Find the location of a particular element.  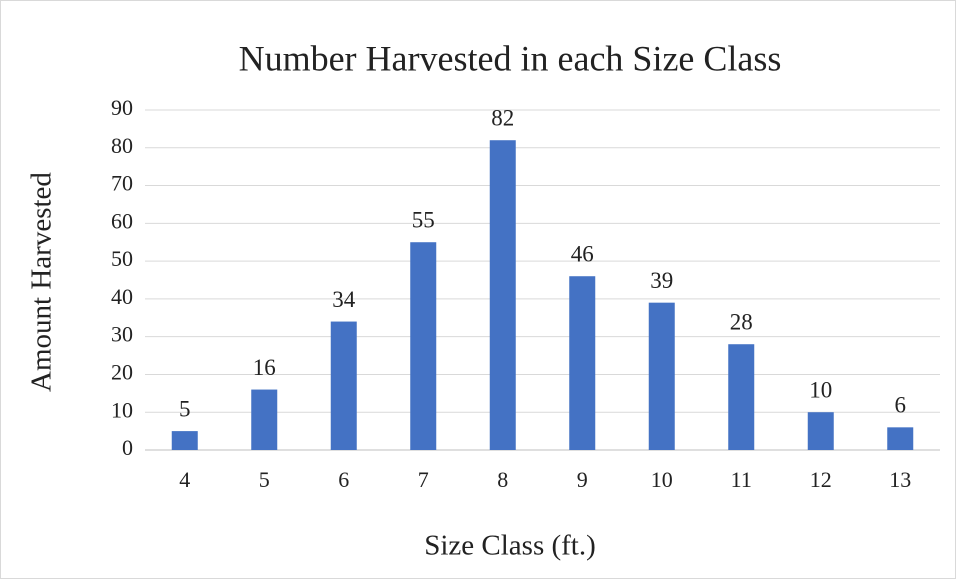

y-tick-label: 0 is located at coordinates (127, 447).